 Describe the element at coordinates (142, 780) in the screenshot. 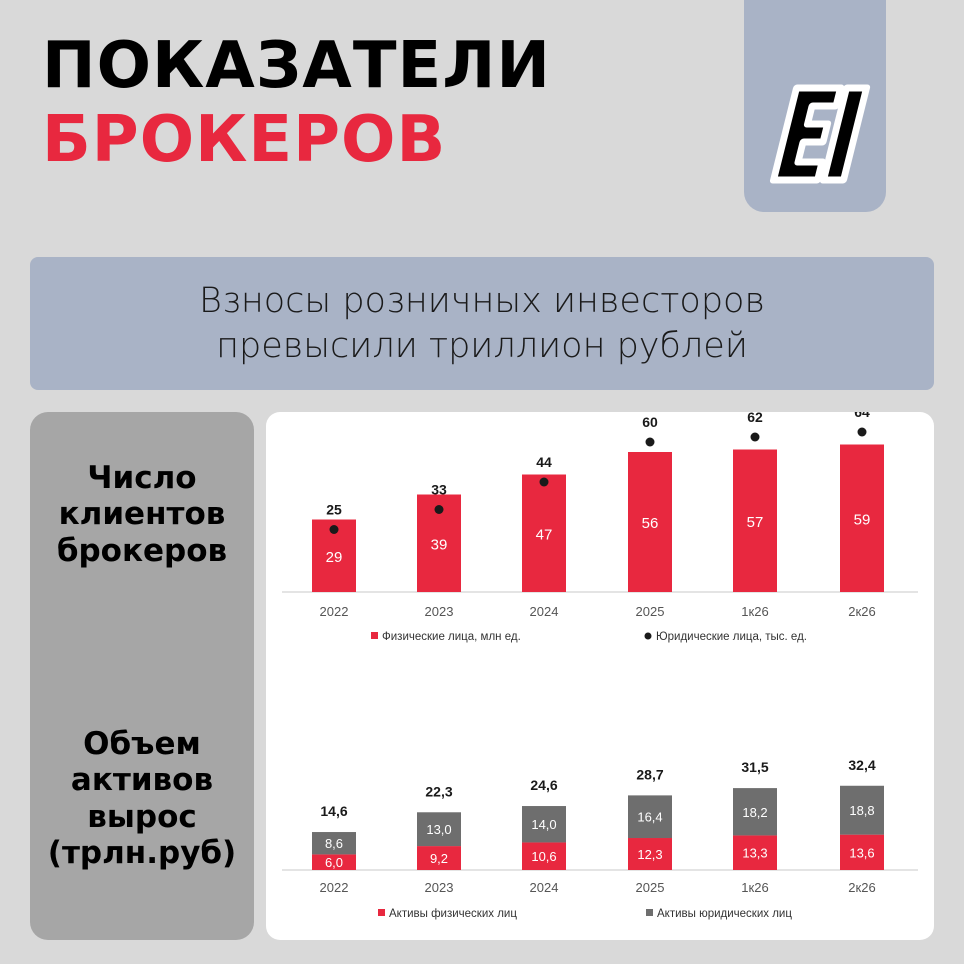

I see `assets-label-line: активов` at that location.